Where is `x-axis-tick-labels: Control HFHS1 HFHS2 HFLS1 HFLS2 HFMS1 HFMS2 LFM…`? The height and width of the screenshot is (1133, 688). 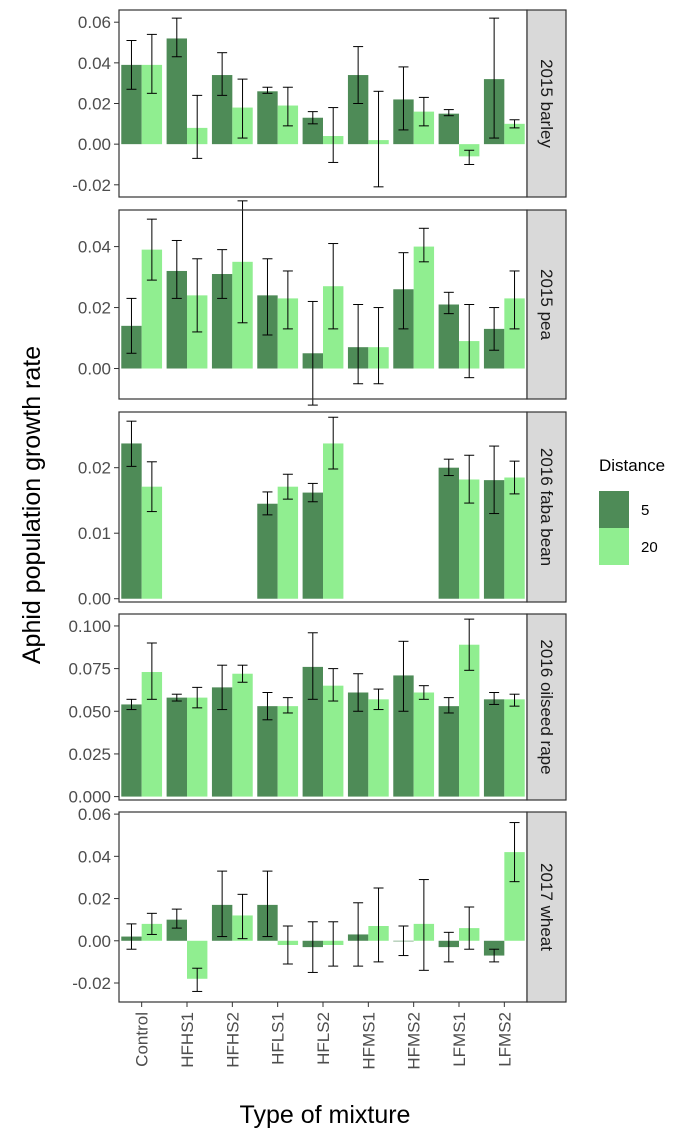 x-axis-tick-labels: Control HFHS1 HFHS2 HFLS1 HFLS2 HFMS1 HFMS2 LFM… is located at coordinates (323, 1036).